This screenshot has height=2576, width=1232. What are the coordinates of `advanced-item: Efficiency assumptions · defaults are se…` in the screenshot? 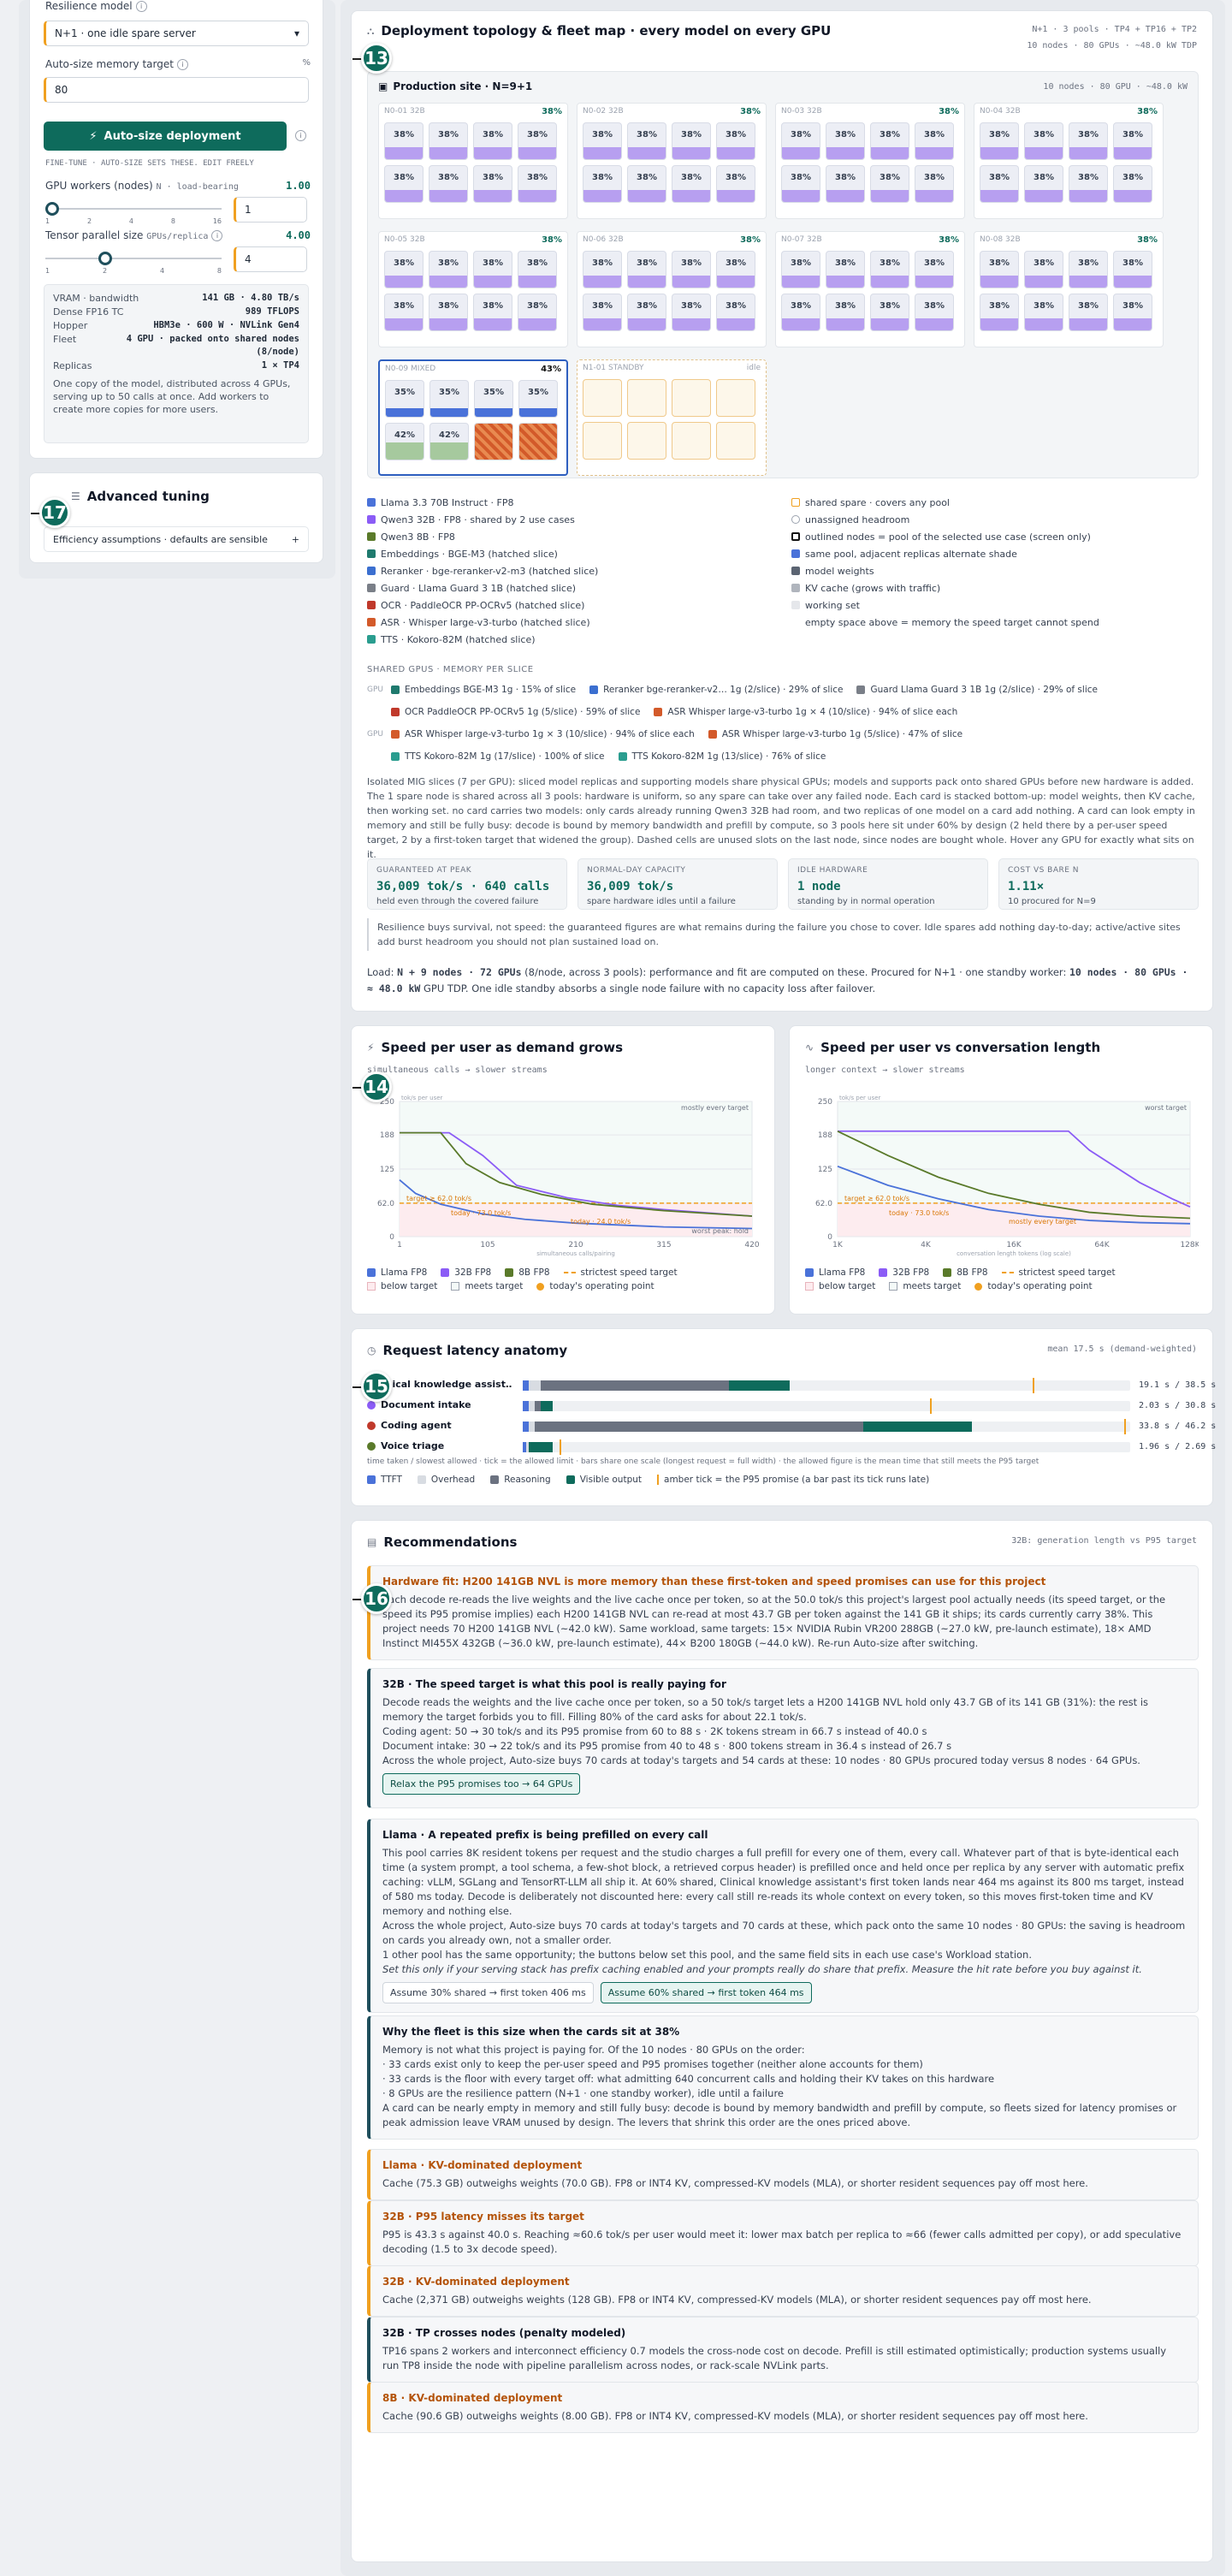 It's located at (176, 539).